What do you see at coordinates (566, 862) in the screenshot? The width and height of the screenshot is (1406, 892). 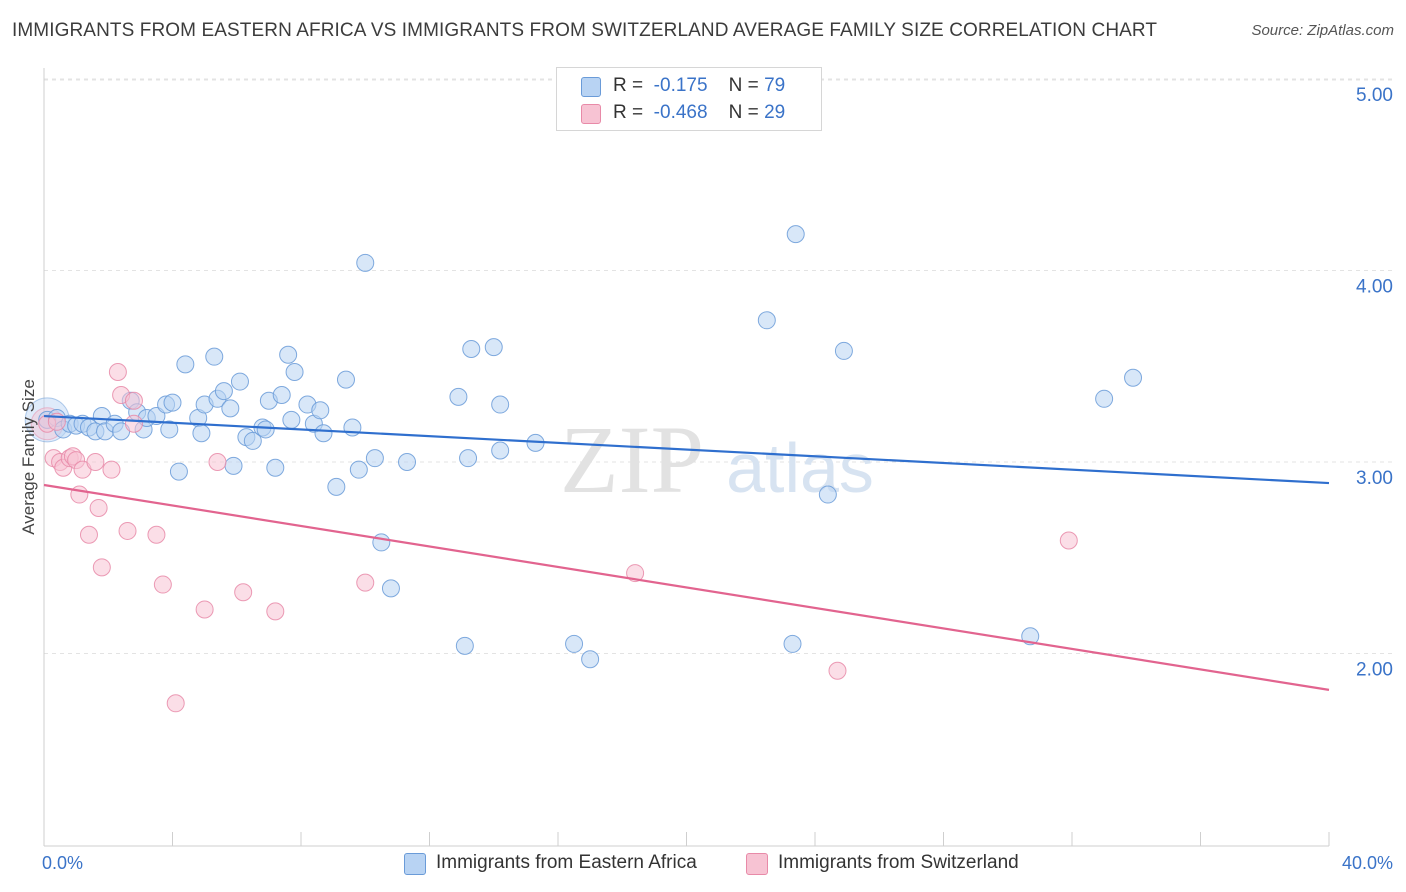 I see `bottom-legend-label-blue: Immigrants from Eastern Africa` at bounding box center [566, 862].